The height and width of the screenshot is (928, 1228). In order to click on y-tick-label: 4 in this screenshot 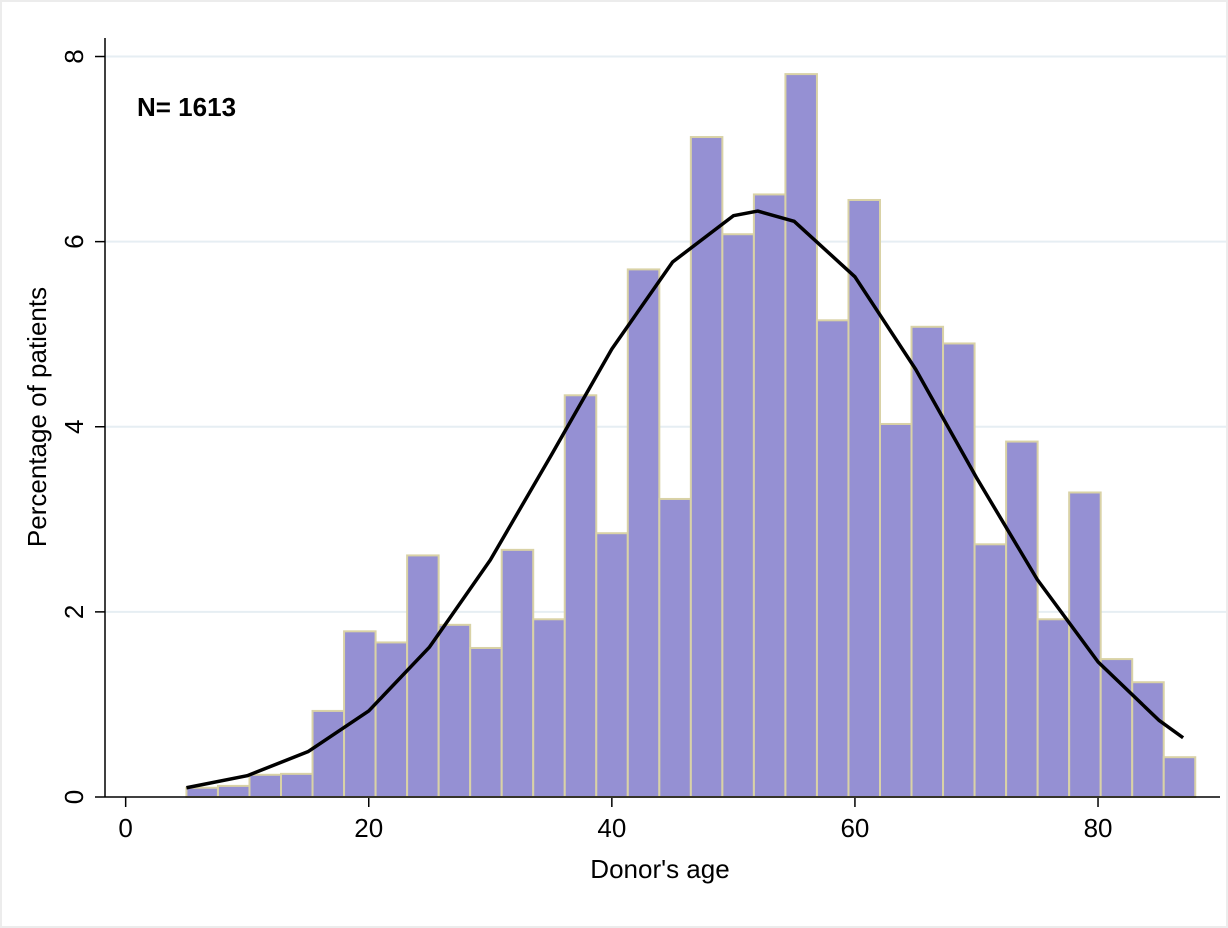, I will do `click(74, 427)`.